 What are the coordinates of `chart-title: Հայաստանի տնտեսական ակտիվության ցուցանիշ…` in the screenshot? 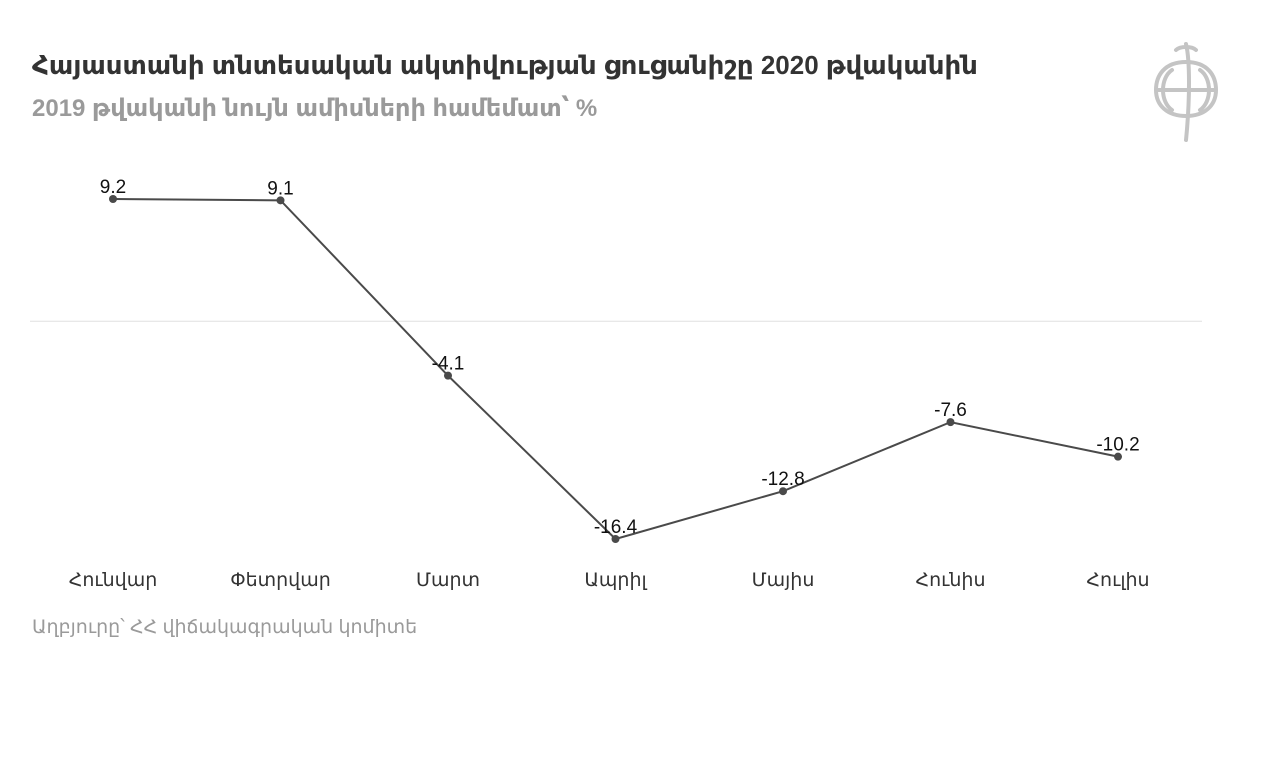 It's located at (505, 65).